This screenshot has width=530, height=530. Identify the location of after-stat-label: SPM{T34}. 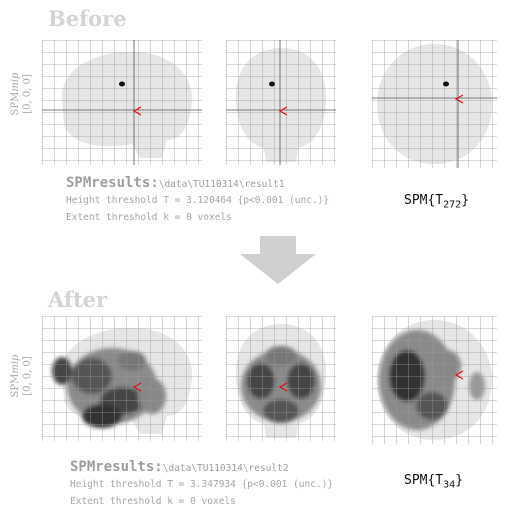
(433, 482).